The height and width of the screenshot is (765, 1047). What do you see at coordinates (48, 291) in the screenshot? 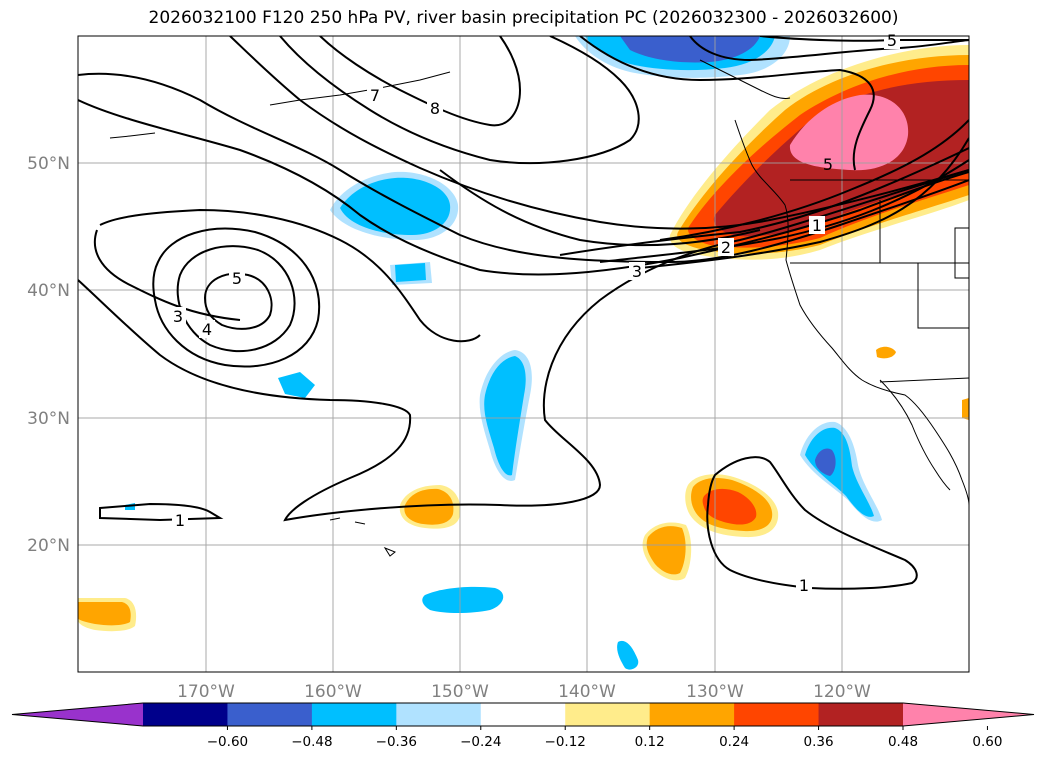
I see `lat-label-40n: 40°N` at bounding box center [48, 291].